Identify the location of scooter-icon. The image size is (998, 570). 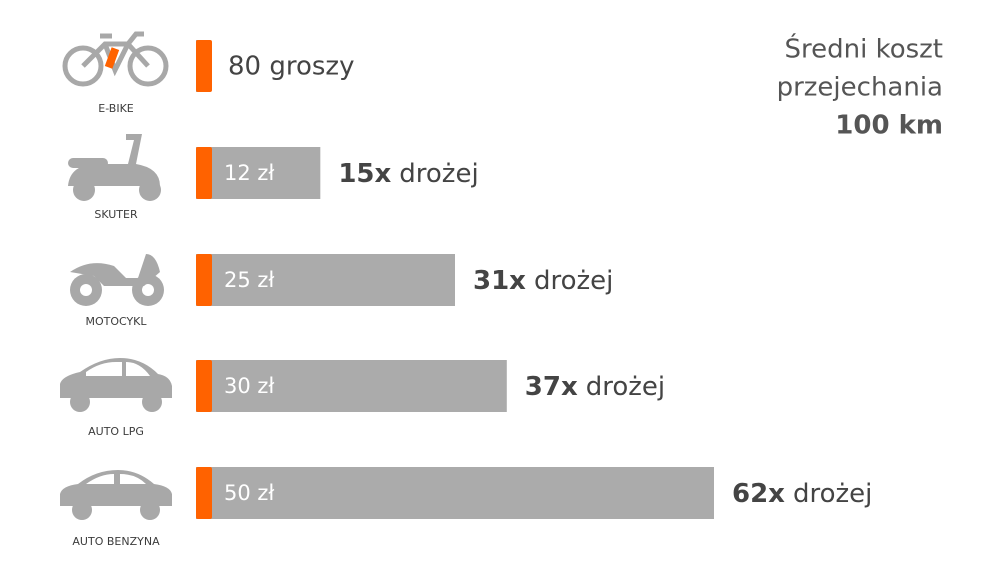
(114, 167).